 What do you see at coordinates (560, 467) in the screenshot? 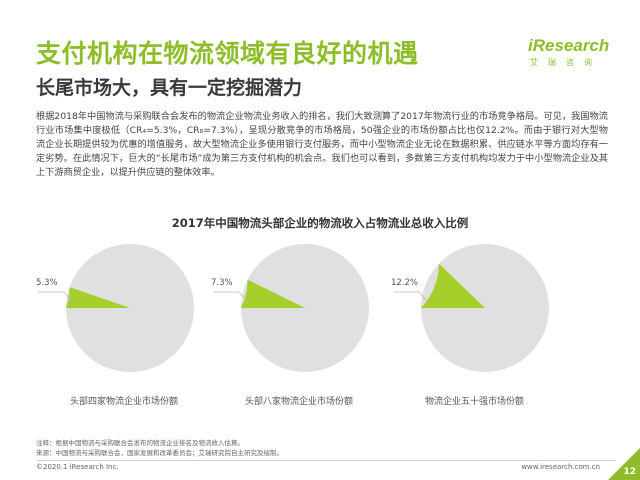
I see `website-link: www.iresearch.com.cn` at bounding box center [560, 467].